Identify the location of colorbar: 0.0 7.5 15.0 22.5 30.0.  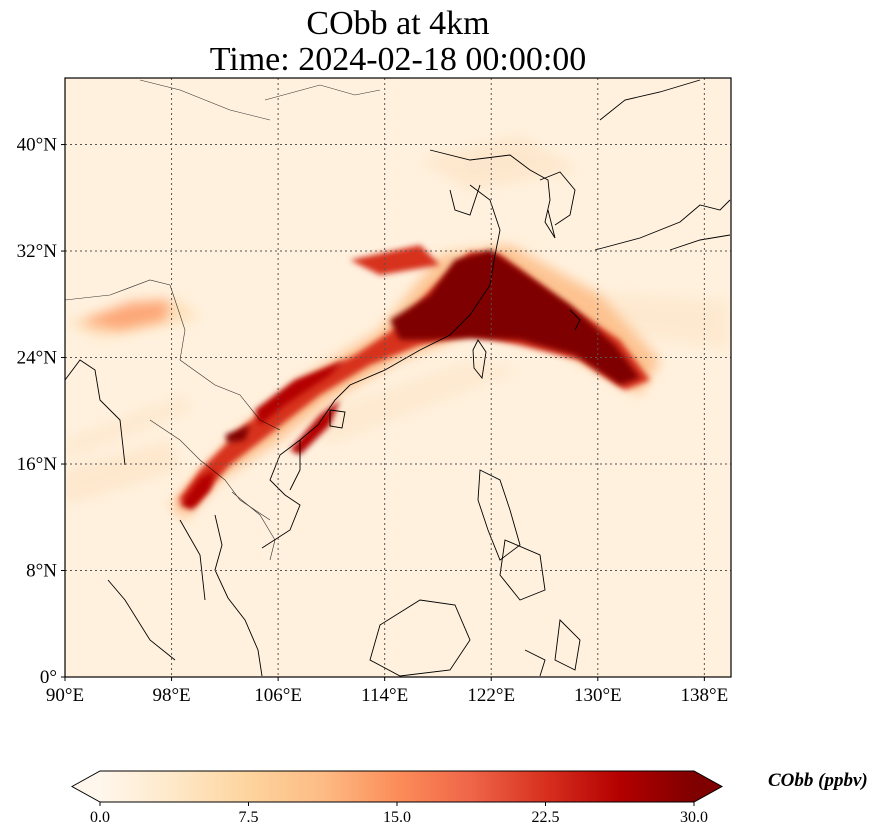
(397, 798).